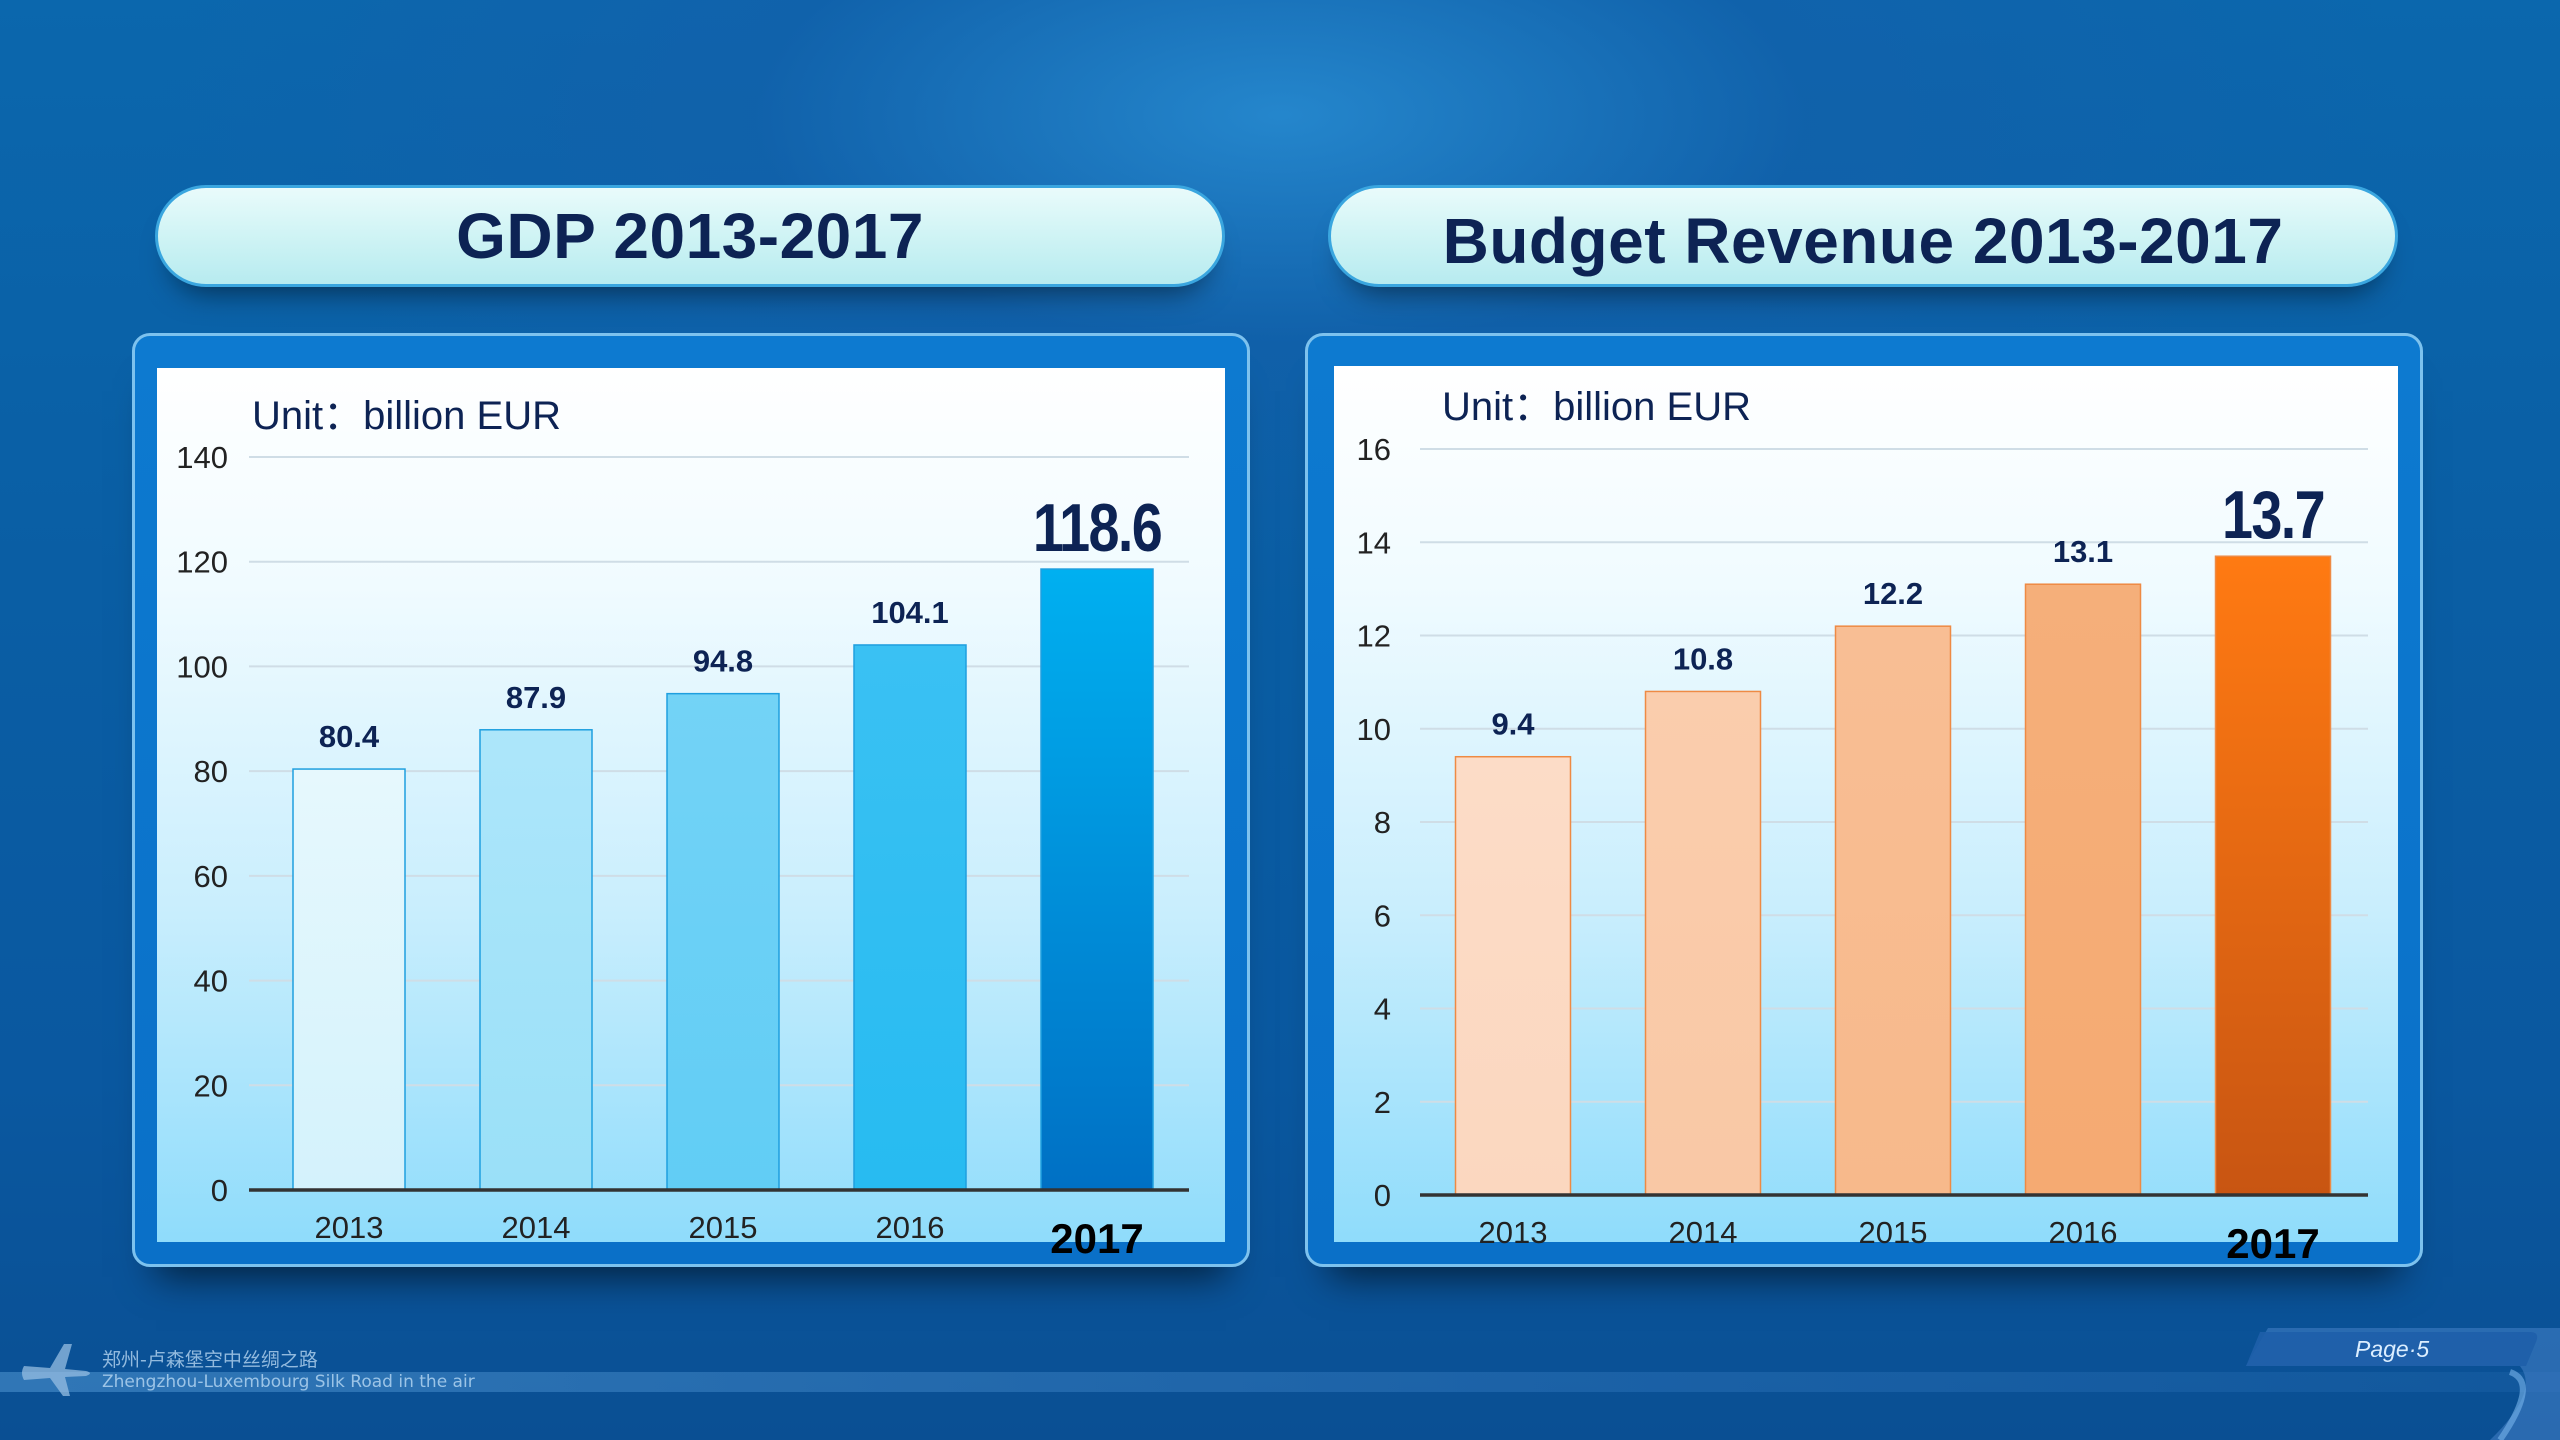 This screenshot has width=2560, height=1440. I want to click on footer-band, so click(1280, 1382).